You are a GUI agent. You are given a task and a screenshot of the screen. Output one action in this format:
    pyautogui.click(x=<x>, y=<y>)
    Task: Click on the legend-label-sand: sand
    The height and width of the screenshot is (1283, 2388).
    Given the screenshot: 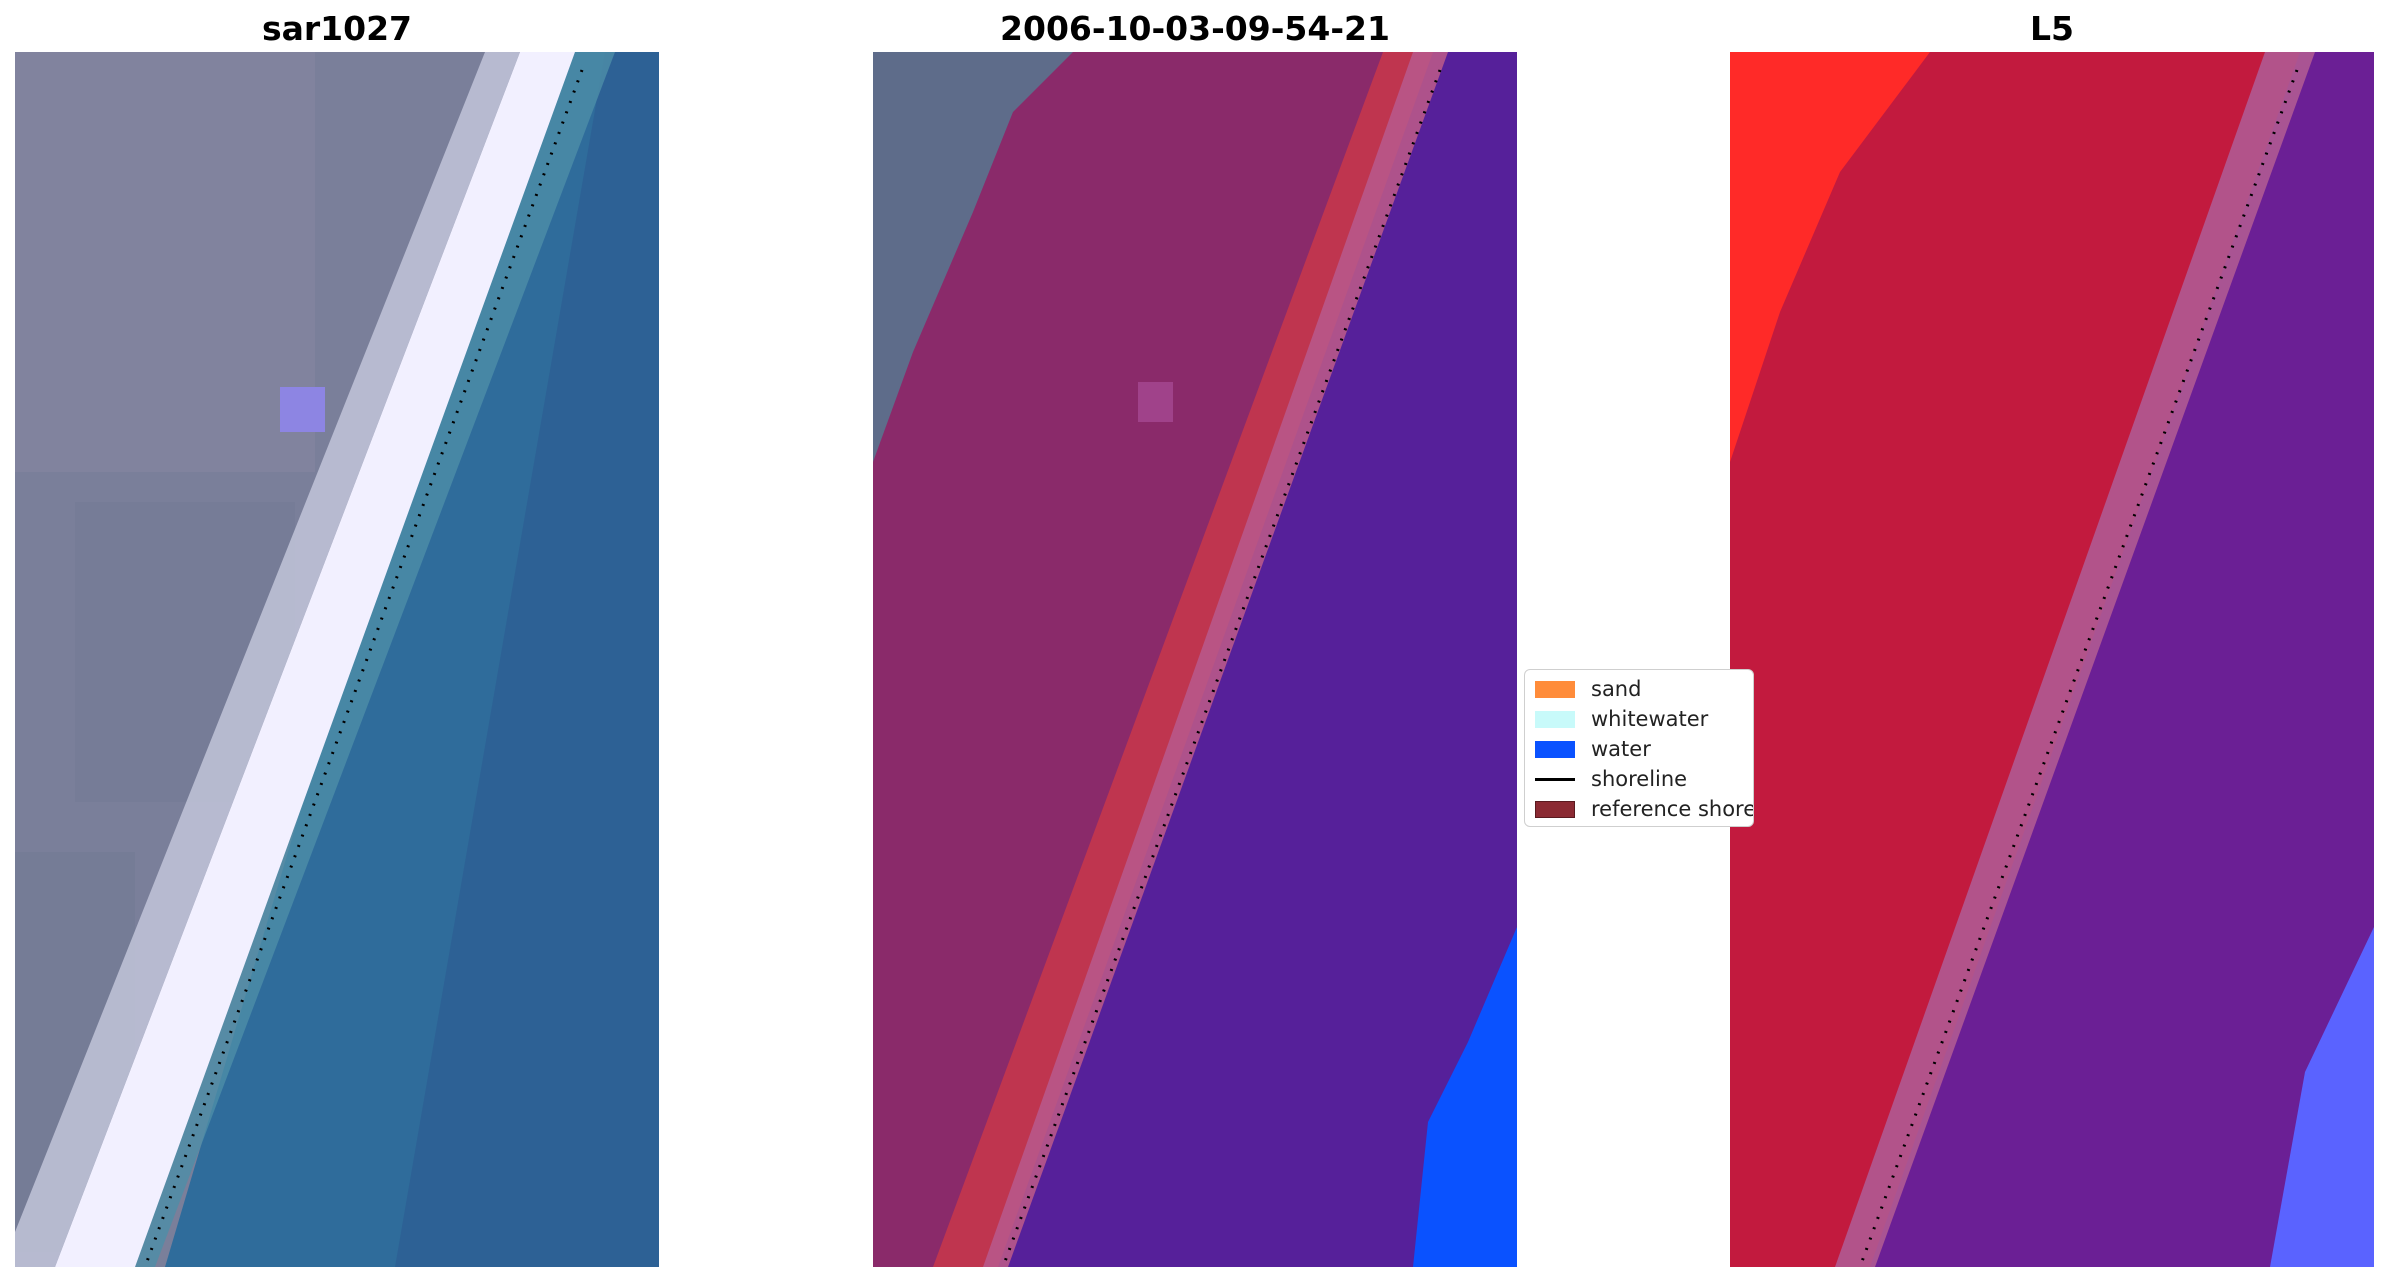 What is the action you would take?
    pyautogui.click(x=1616, y=689)
    